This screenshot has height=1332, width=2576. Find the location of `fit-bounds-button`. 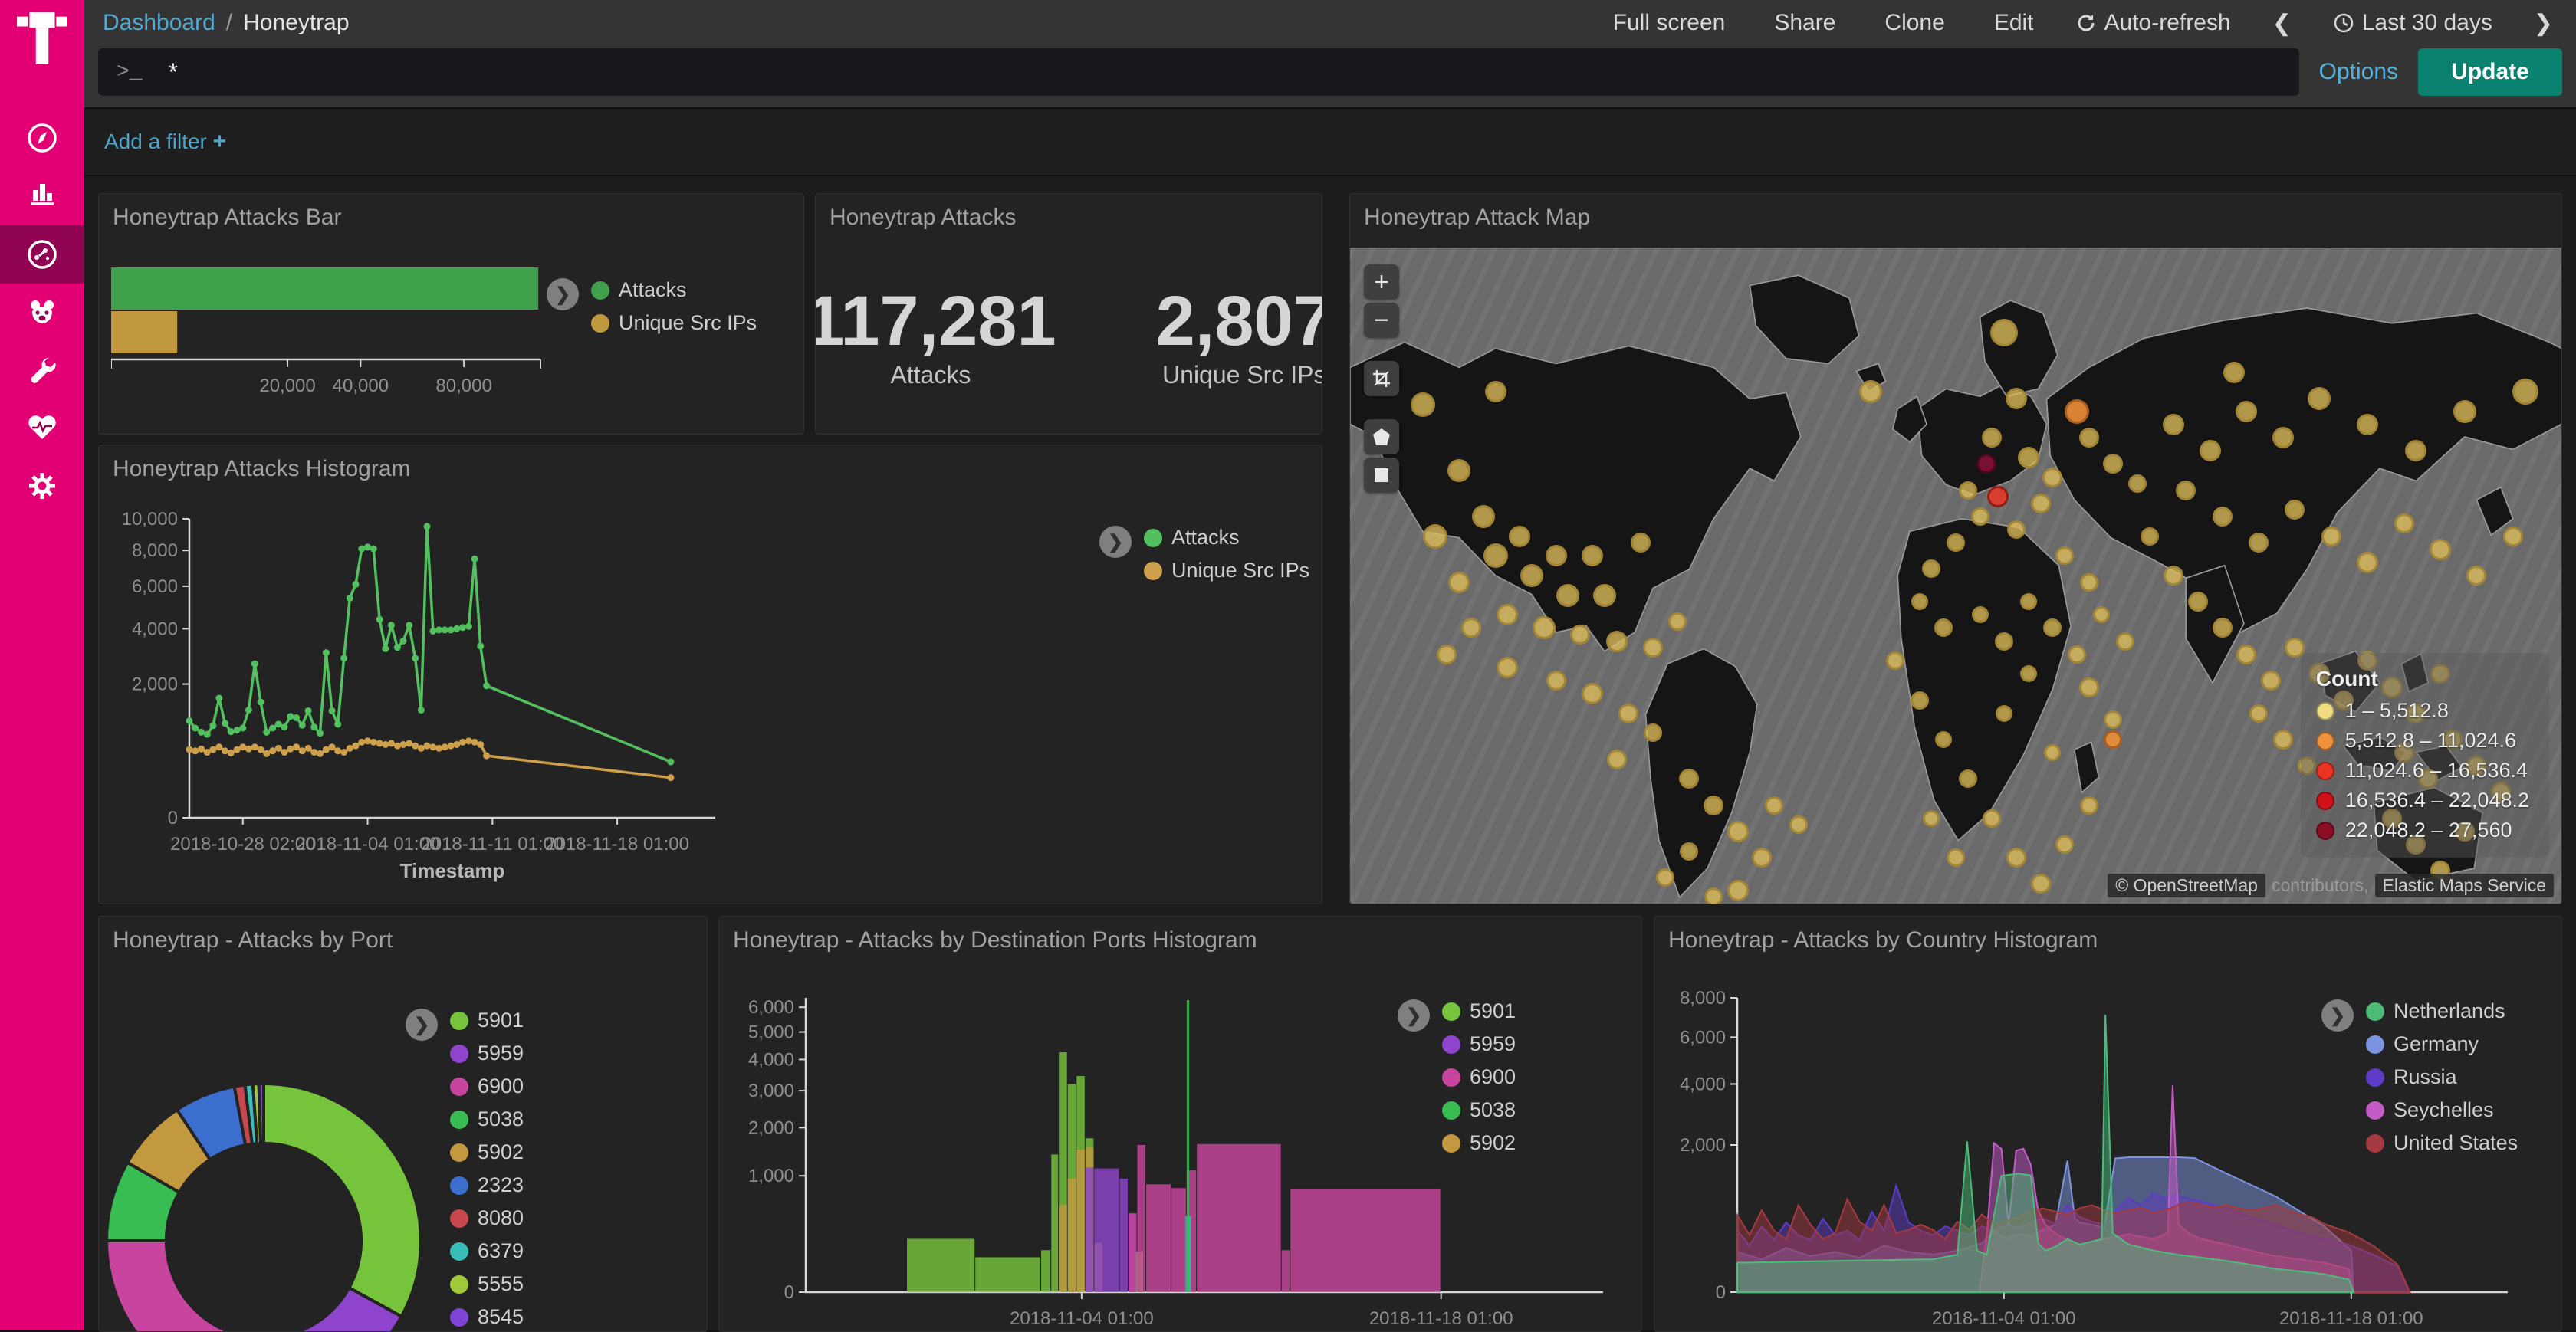

fit-bounds-button is located at coordinates (1382, 378).